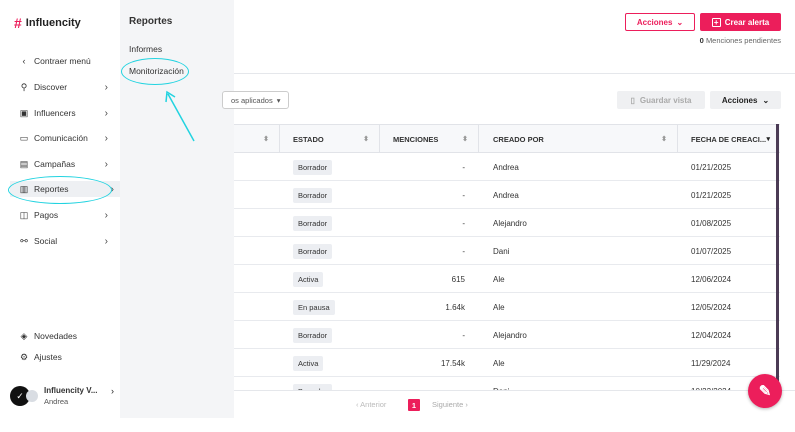 This screenshot has height=432, width=795. What do you see at coordinates (501, 251) in the screenshot?
I see `created-by-cell: Dani` at bounding box center [501, 251].